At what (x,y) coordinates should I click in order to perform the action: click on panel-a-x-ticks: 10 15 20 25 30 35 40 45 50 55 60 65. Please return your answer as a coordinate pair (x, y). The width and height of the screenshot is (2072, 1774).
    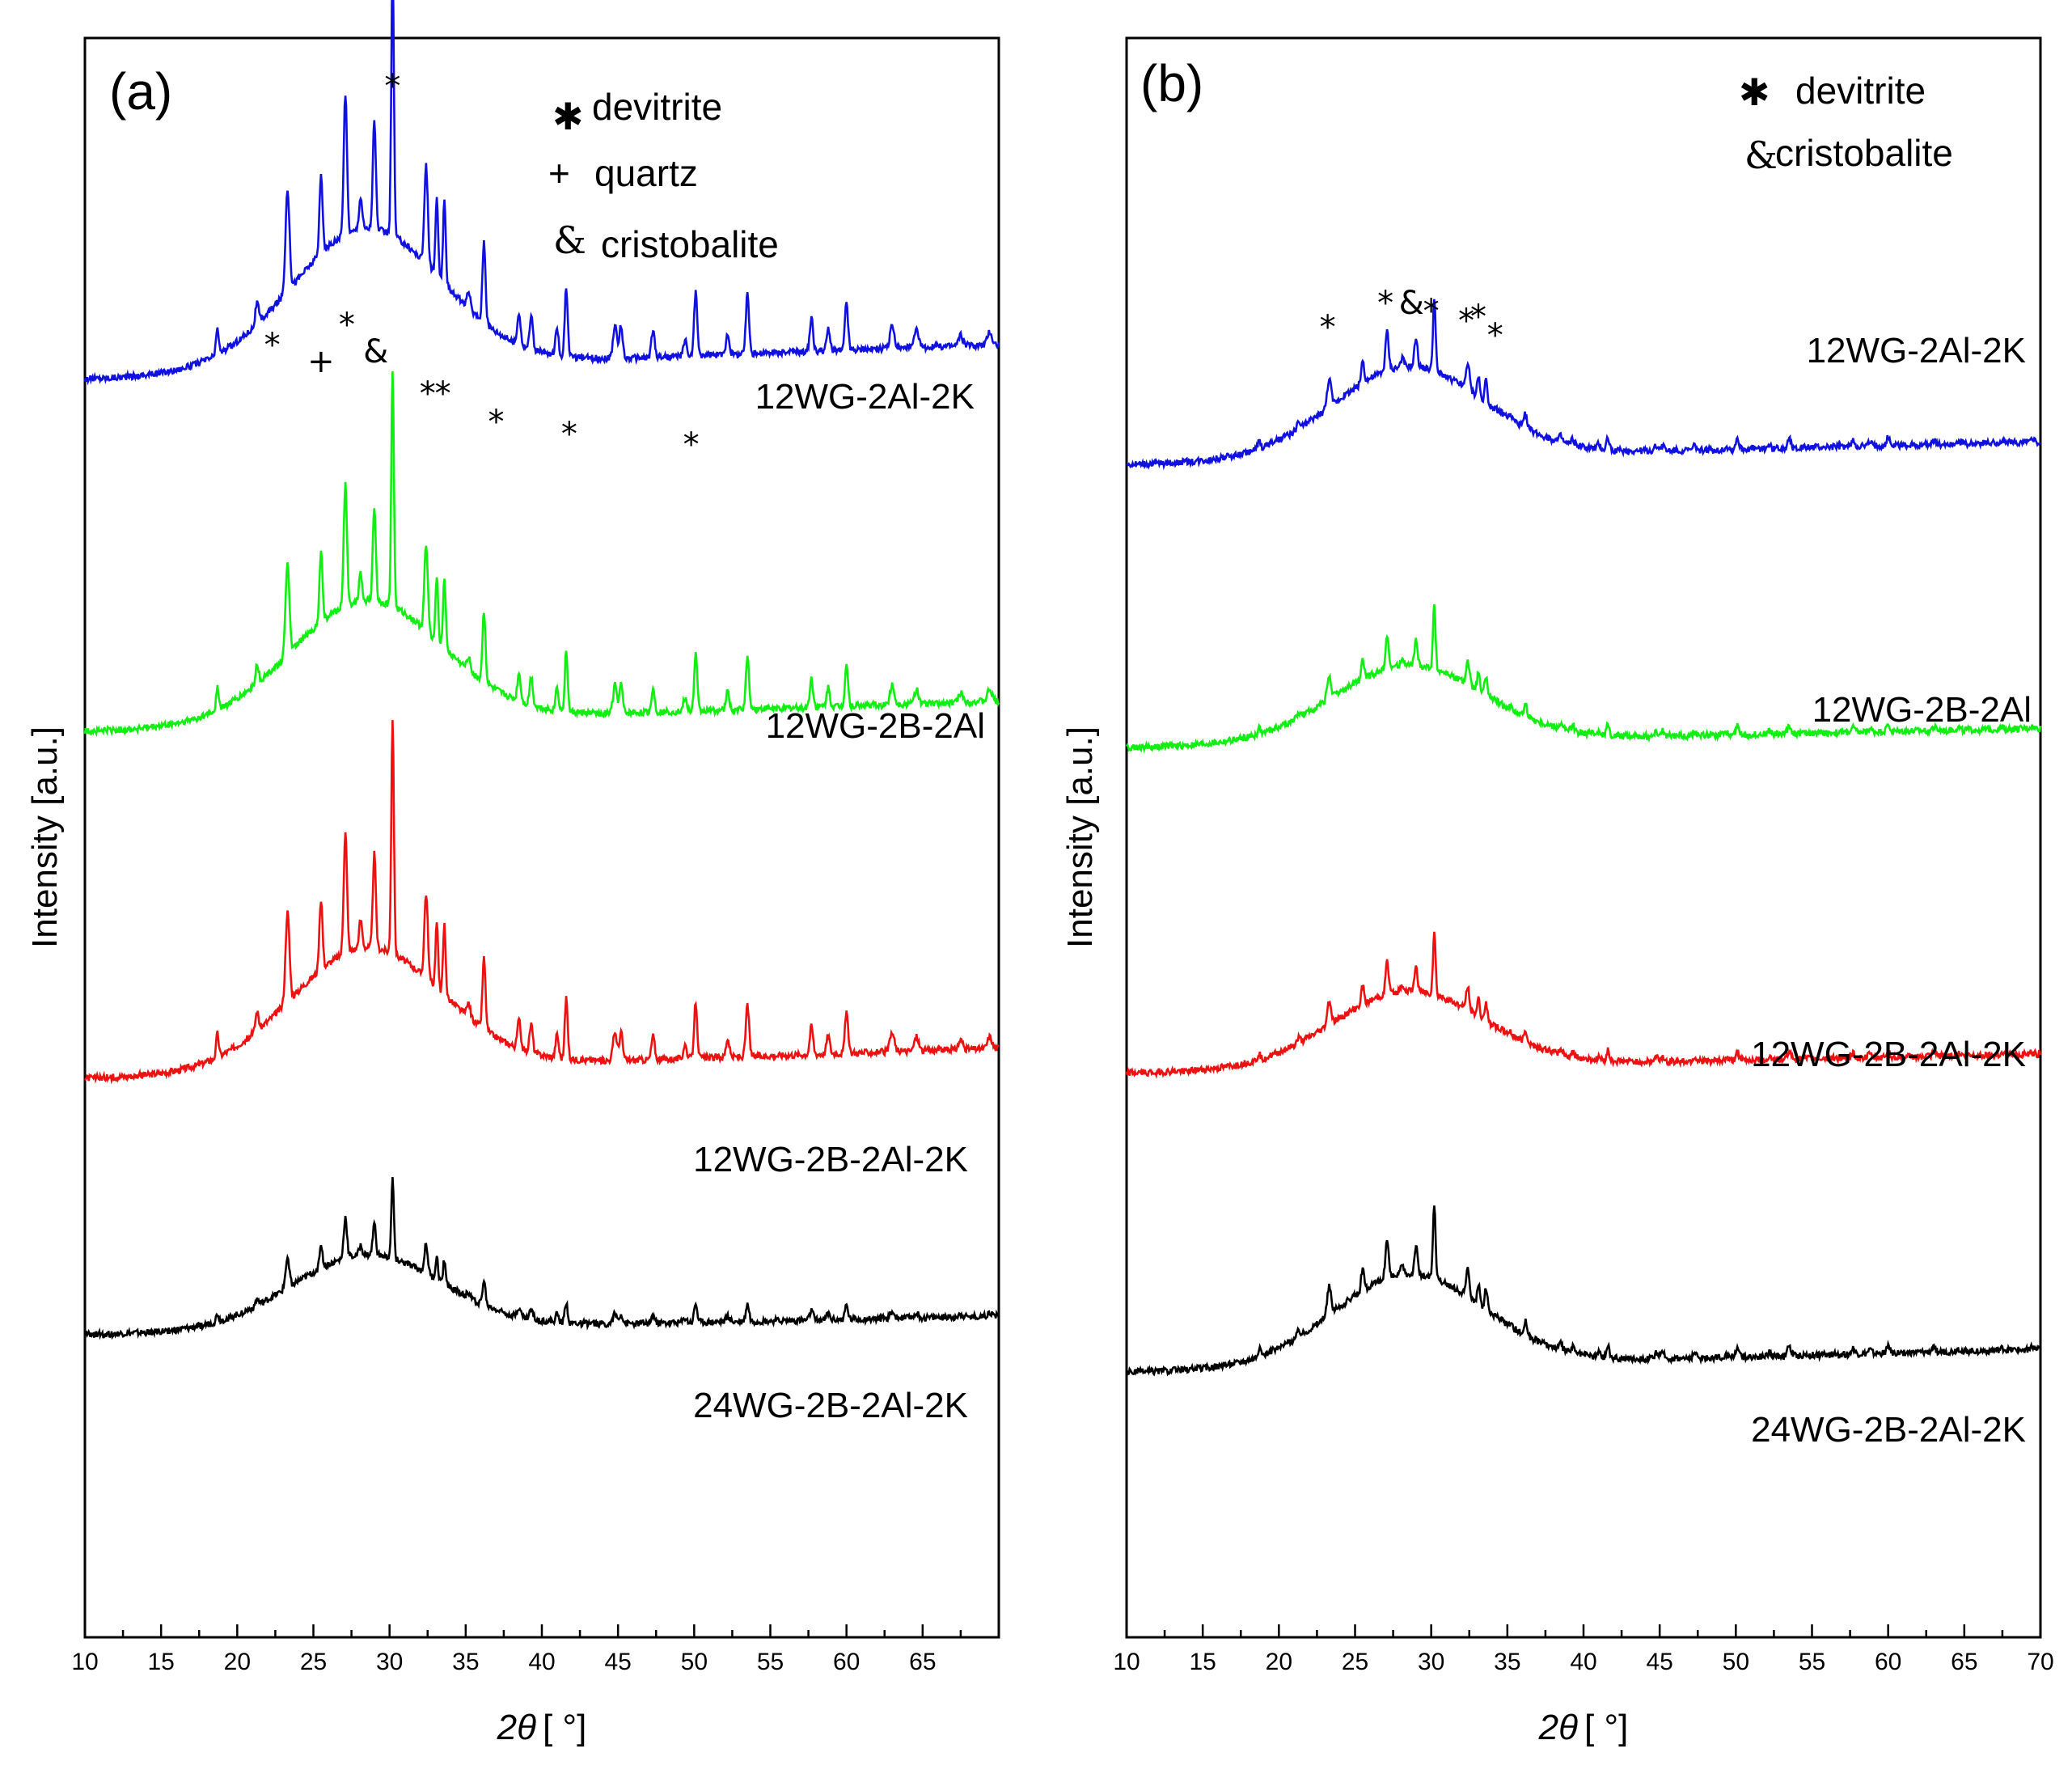
    Looking at the image, I should click on (535, 1649).